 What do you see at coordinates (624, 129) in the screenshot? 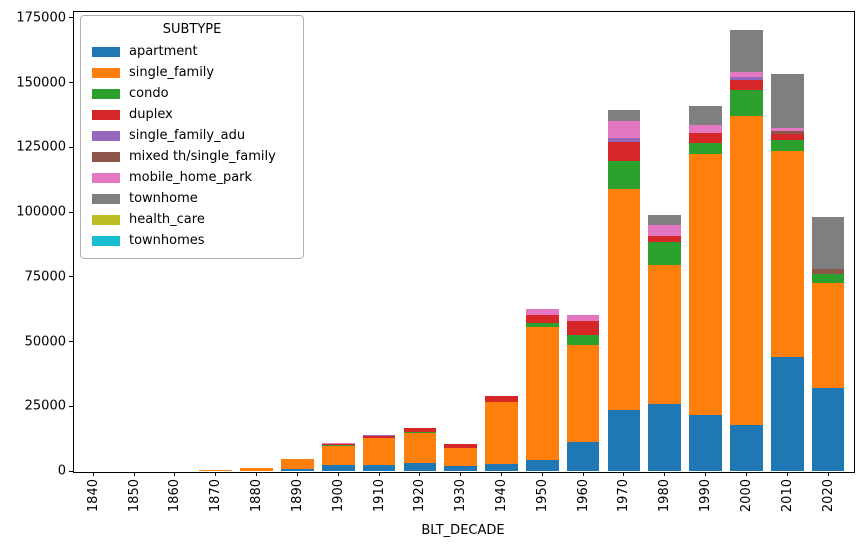
I see `bar-segment-1970-mobile_home_park` at bounding box center [624, 129].